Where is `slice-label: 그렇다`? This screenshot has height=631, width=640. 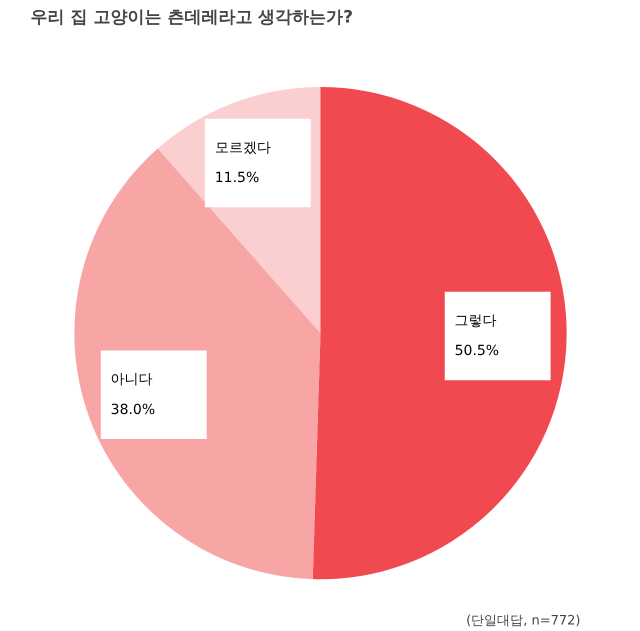 slice-label: 그렇다 is located at coordinates (475, 320).